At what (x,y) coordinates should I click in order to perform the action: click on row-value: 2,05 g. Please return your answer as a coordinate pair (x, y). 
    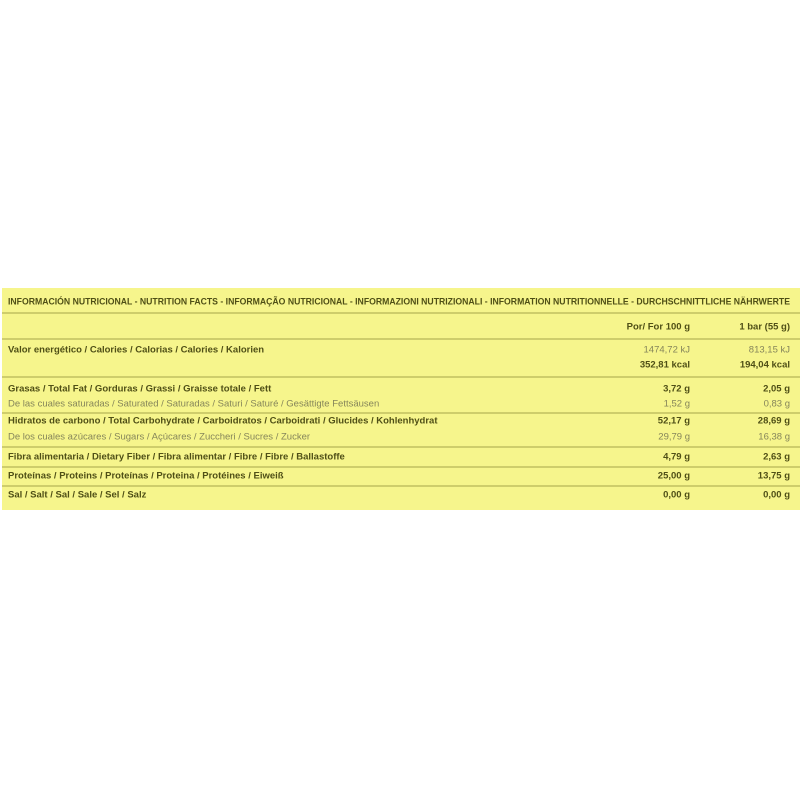
    Looking at the image, I should click on (776, 389).